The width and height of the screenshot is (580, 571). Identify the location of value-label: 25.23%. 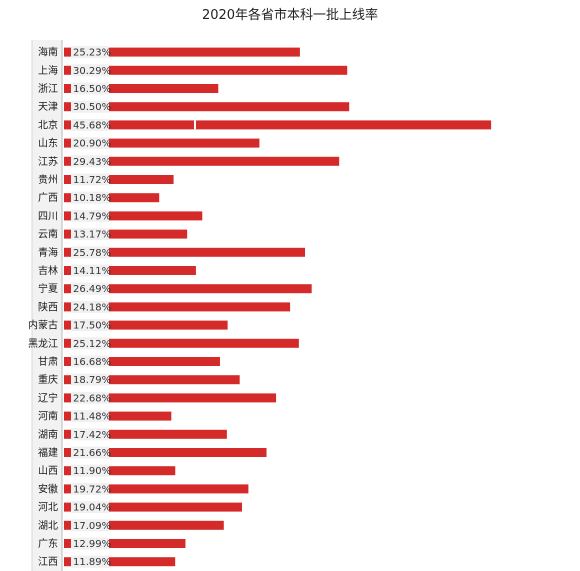
(92, 53).